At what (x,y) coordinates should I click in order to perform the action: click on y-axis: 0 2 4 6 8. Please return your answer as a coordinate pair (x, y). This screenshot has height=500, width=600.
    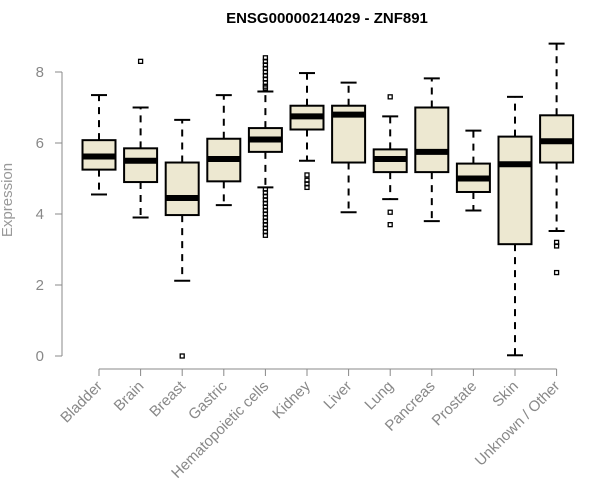
    Looking at the image, I should click on (49, 214).